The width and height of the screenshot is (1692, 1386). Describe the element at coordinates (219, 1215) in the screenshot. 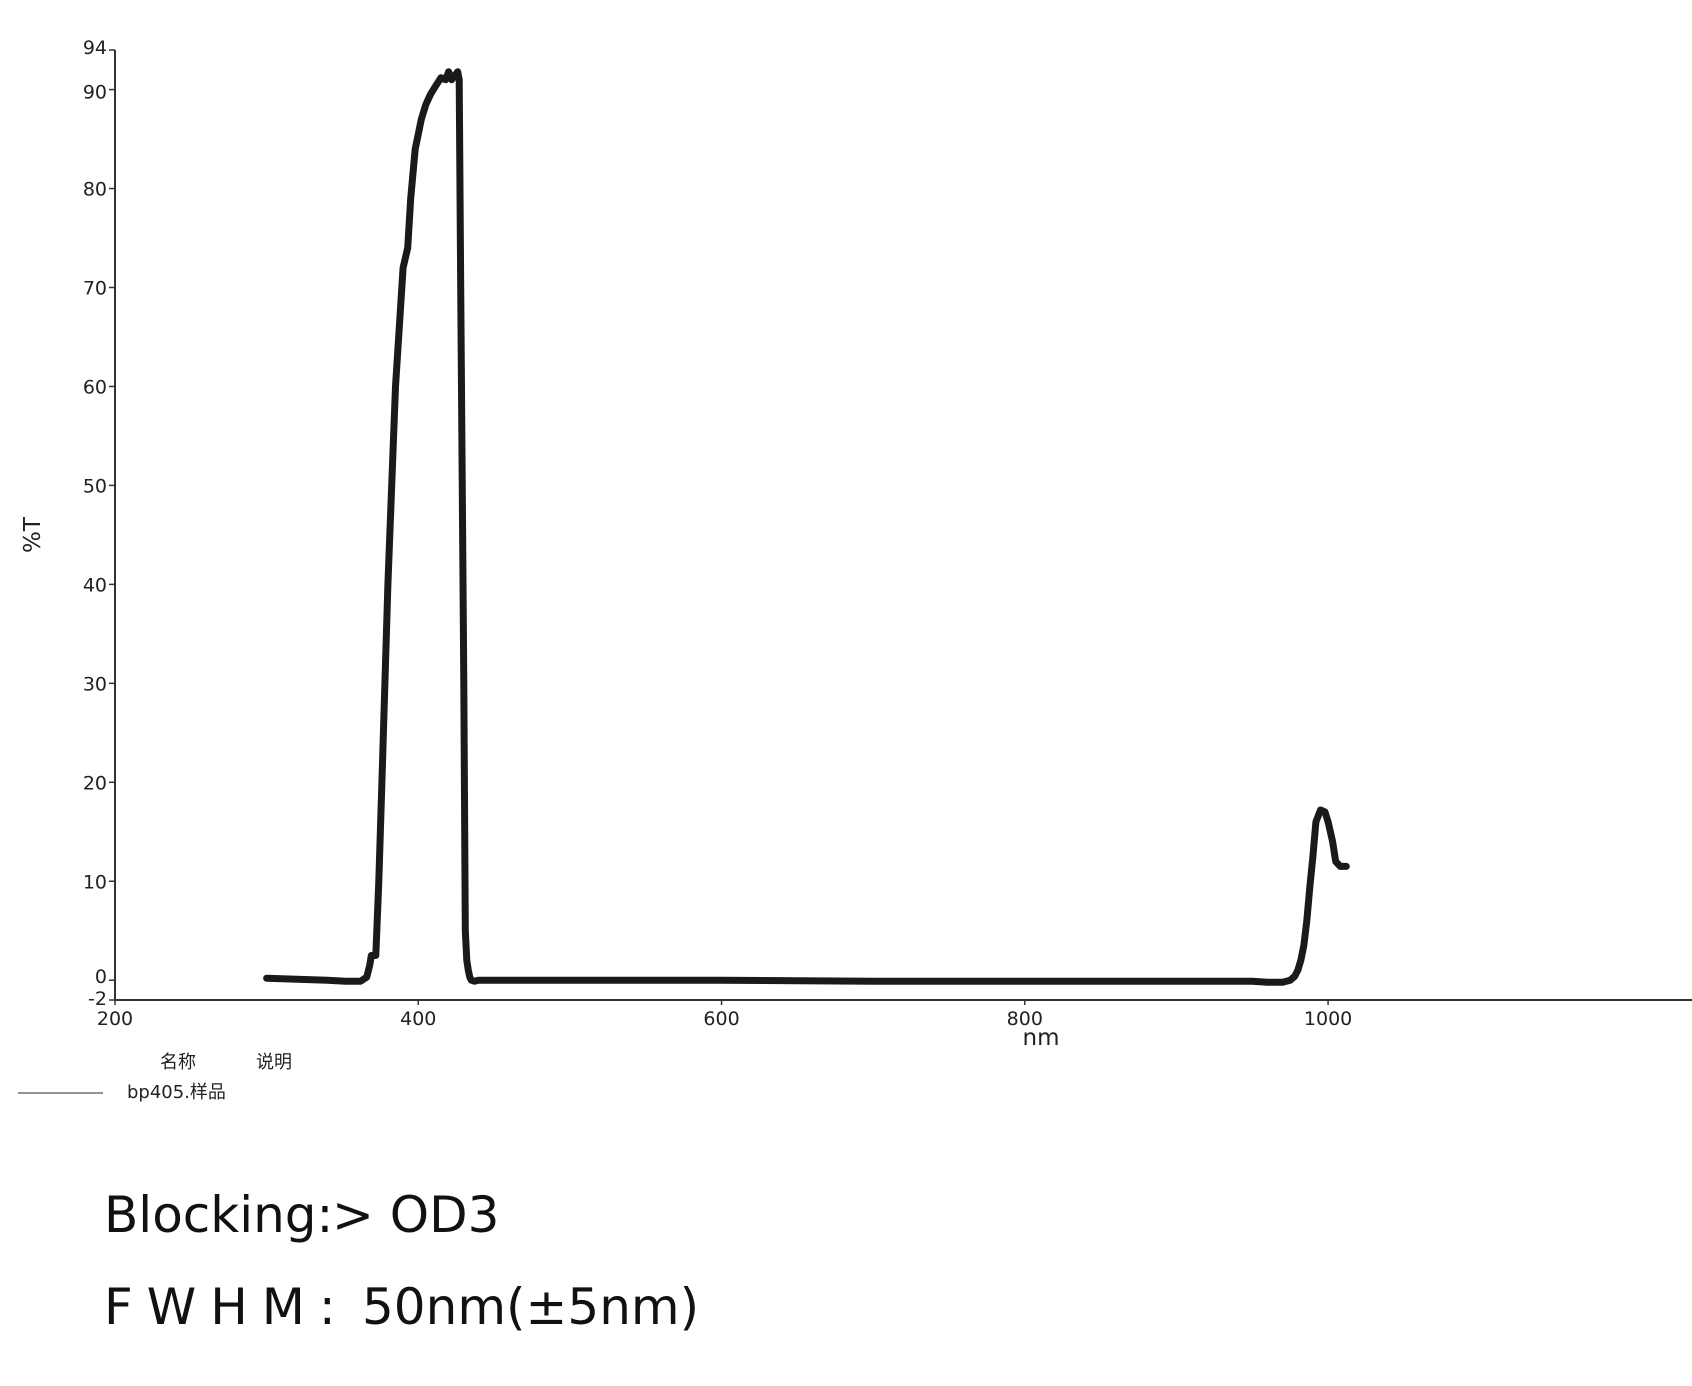

I see `blocking-label: Blocking:` at that location.